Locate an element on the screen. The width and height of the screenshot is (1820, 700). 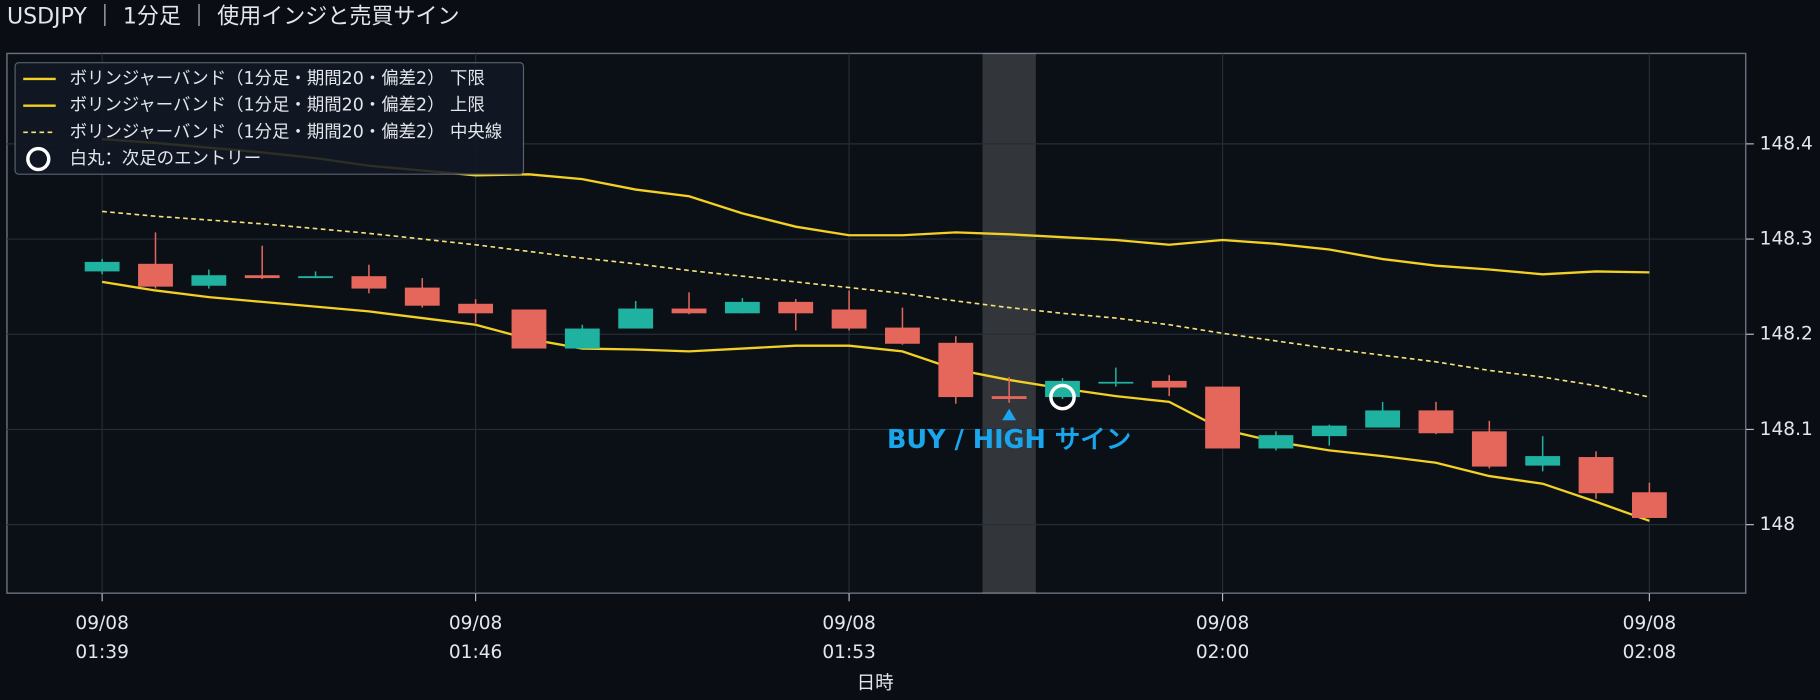
highlight-band is located at coordinates (1009, 323).